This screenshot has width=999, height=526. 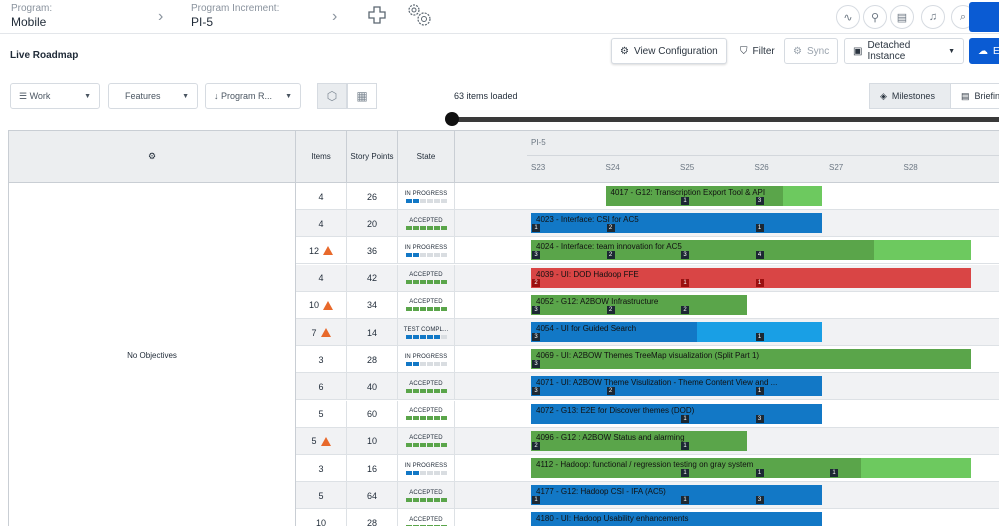 I want to click on program-r-dropdown: ↓ Program R... ▼, so click(x=253, y=96).